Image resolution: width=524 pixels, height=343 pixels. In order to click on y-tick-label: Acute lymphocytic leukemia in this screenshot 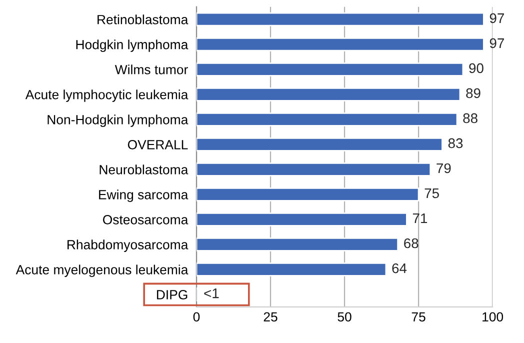, I will do `click(106, 96)`.